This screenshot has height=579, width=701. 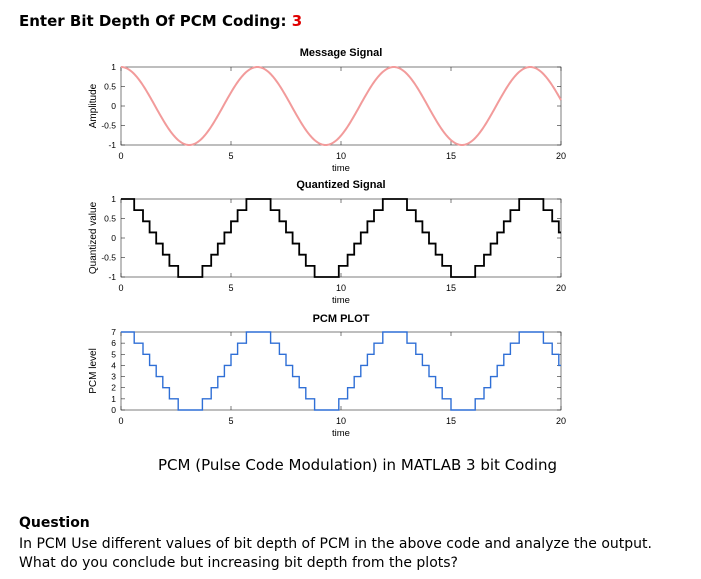 What do you see at coordinates (341, 238) in the screenshot?
I see `quantized-signal-line` at bounding box center [341, 238].